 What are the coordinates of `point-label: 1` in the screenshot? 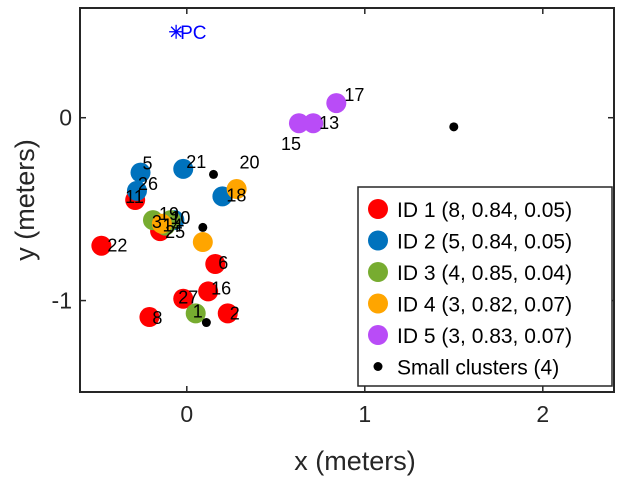 It's located at (198, 311).